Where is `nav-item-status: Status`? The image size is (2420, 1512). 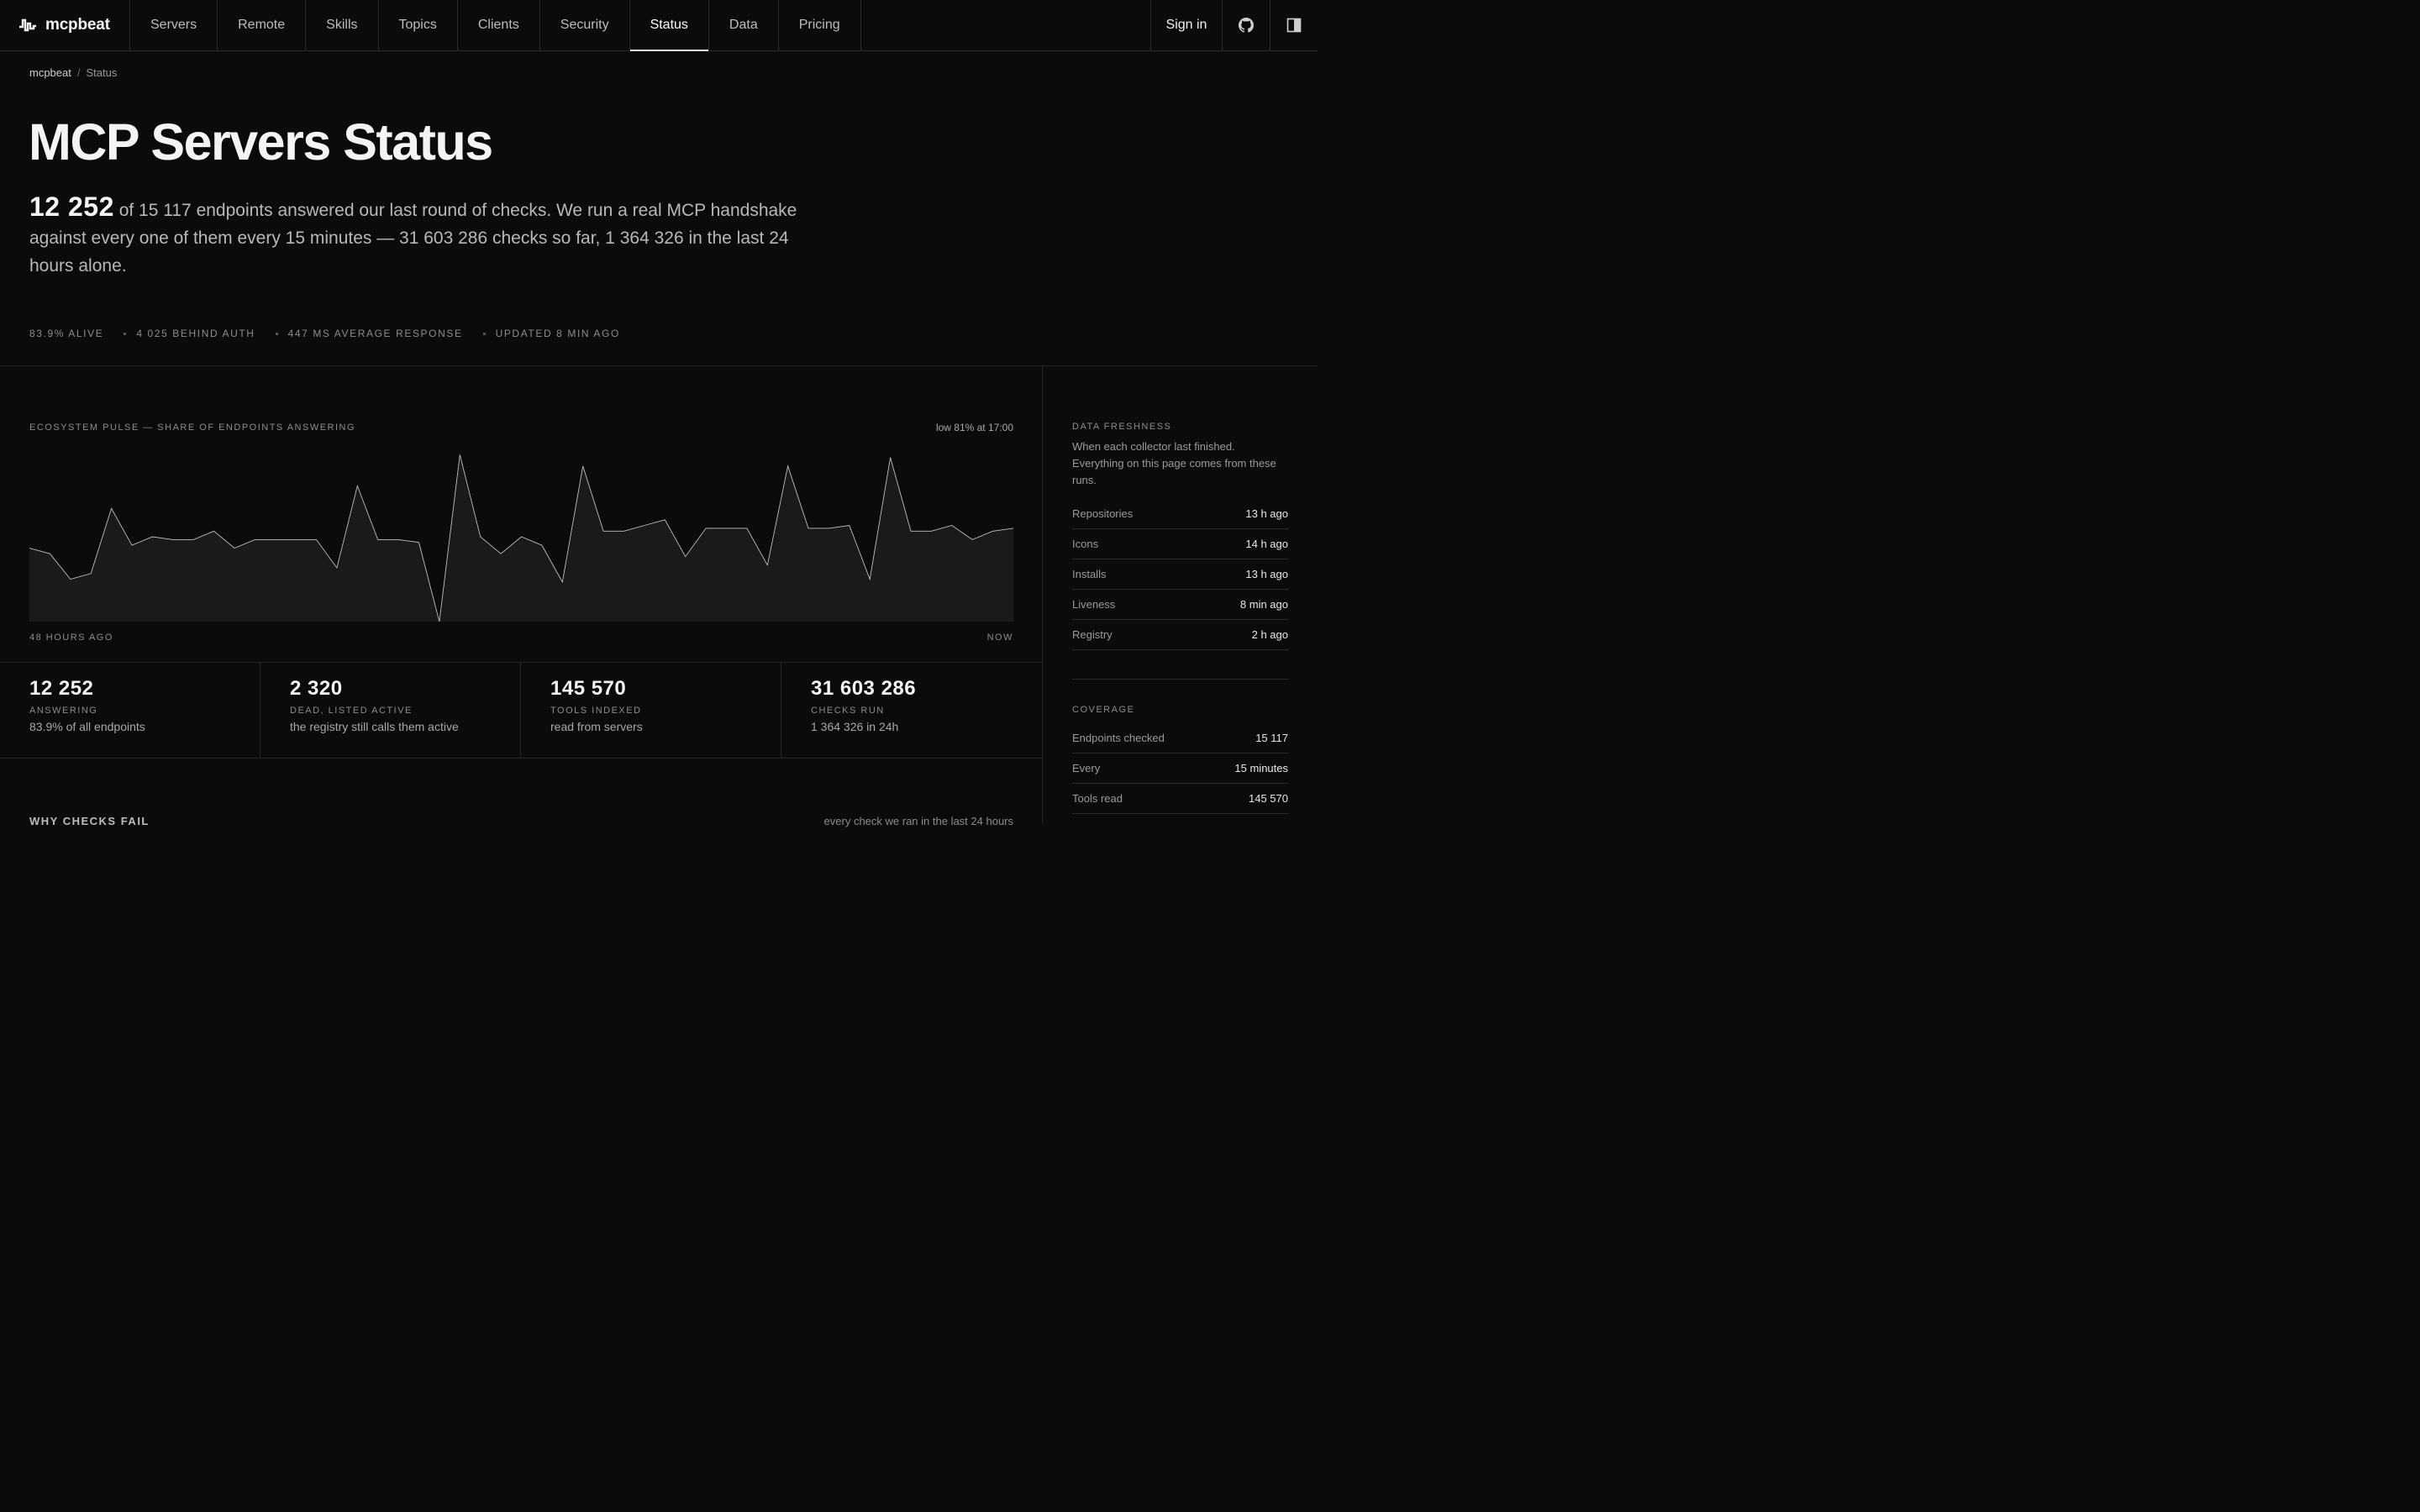
nav-item-status: Status is located at coordinates (669, 25).